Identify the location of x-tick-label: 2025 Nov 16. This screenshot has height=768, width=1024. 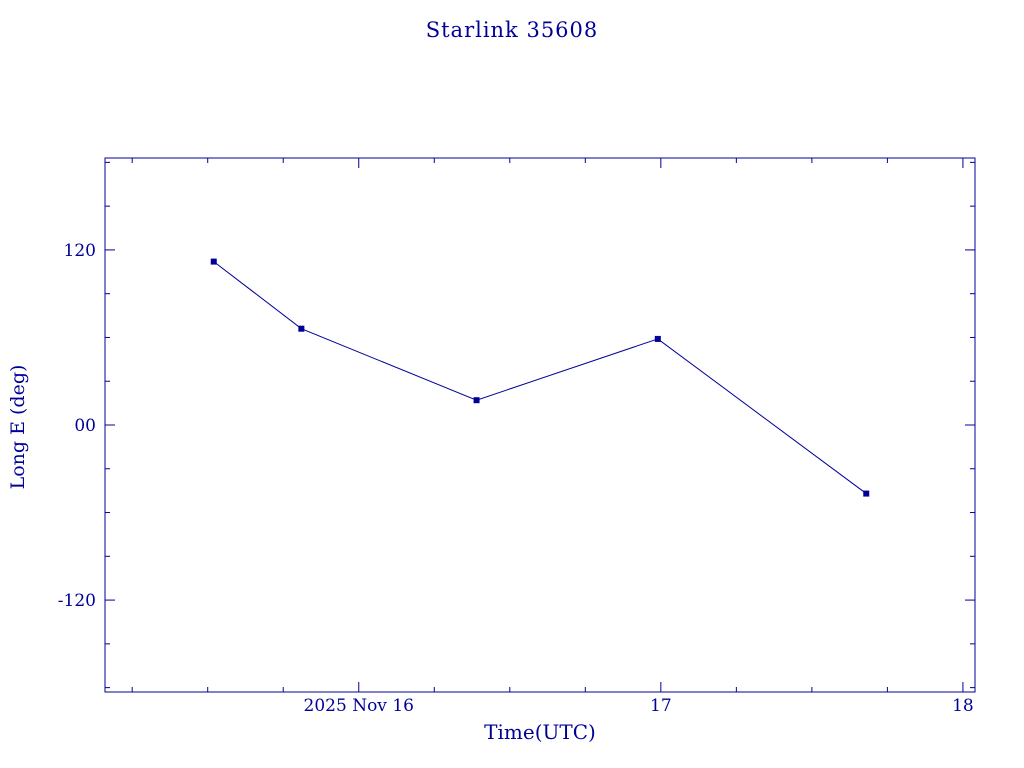
(359, 706).